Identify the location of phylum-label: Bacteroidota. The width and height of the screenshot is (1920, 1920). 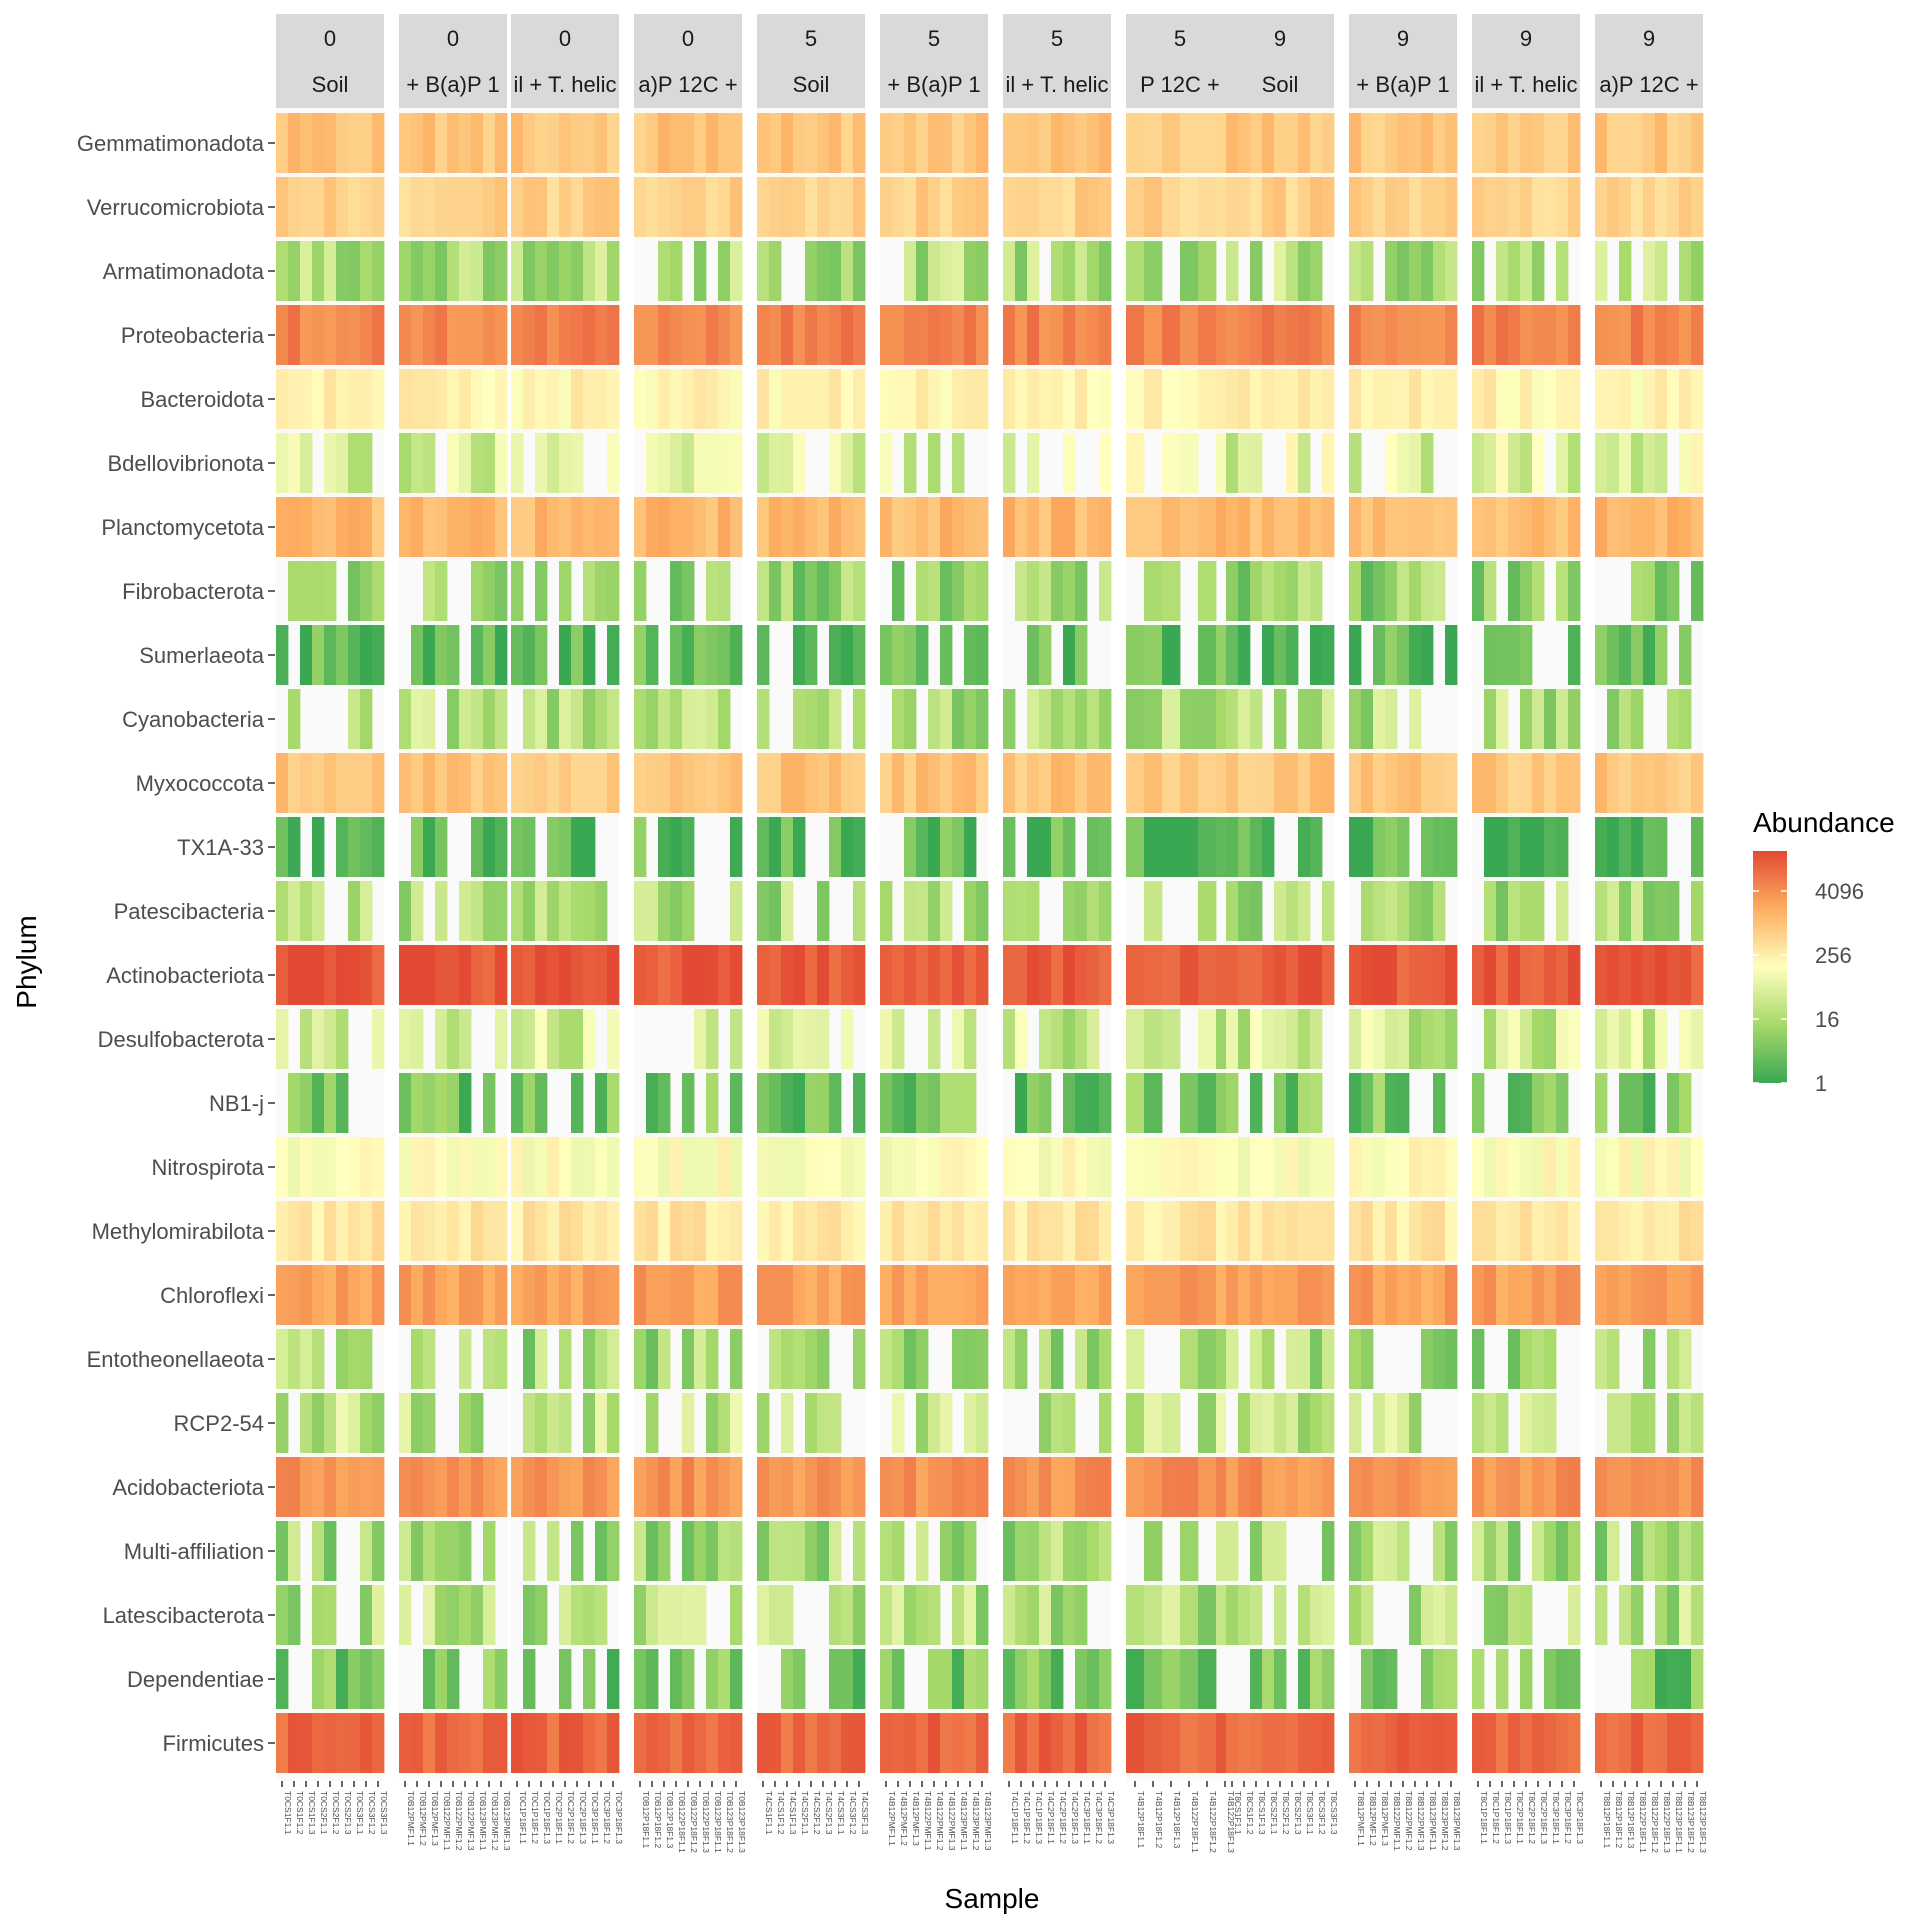
(202, 399).